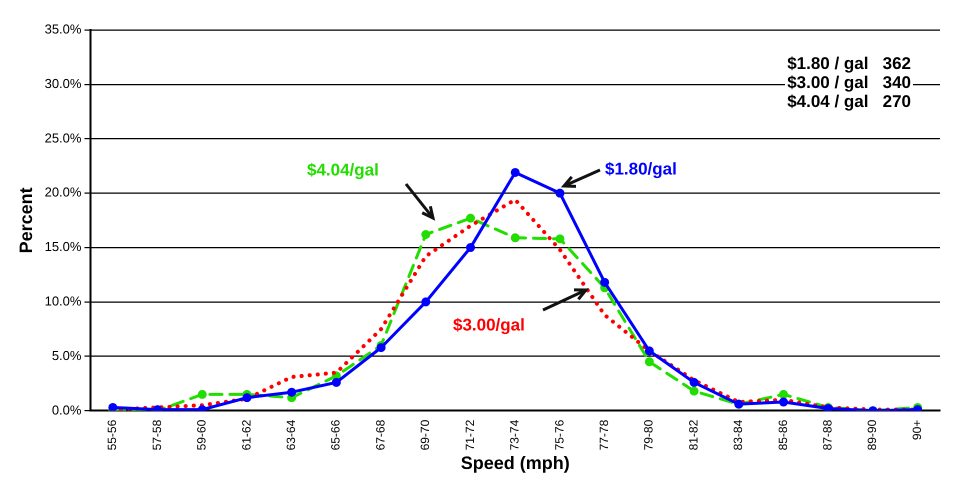 This screenshot has height=483, width=955. I want to click on y-tick-label: 25.0%, so click(63, 138).